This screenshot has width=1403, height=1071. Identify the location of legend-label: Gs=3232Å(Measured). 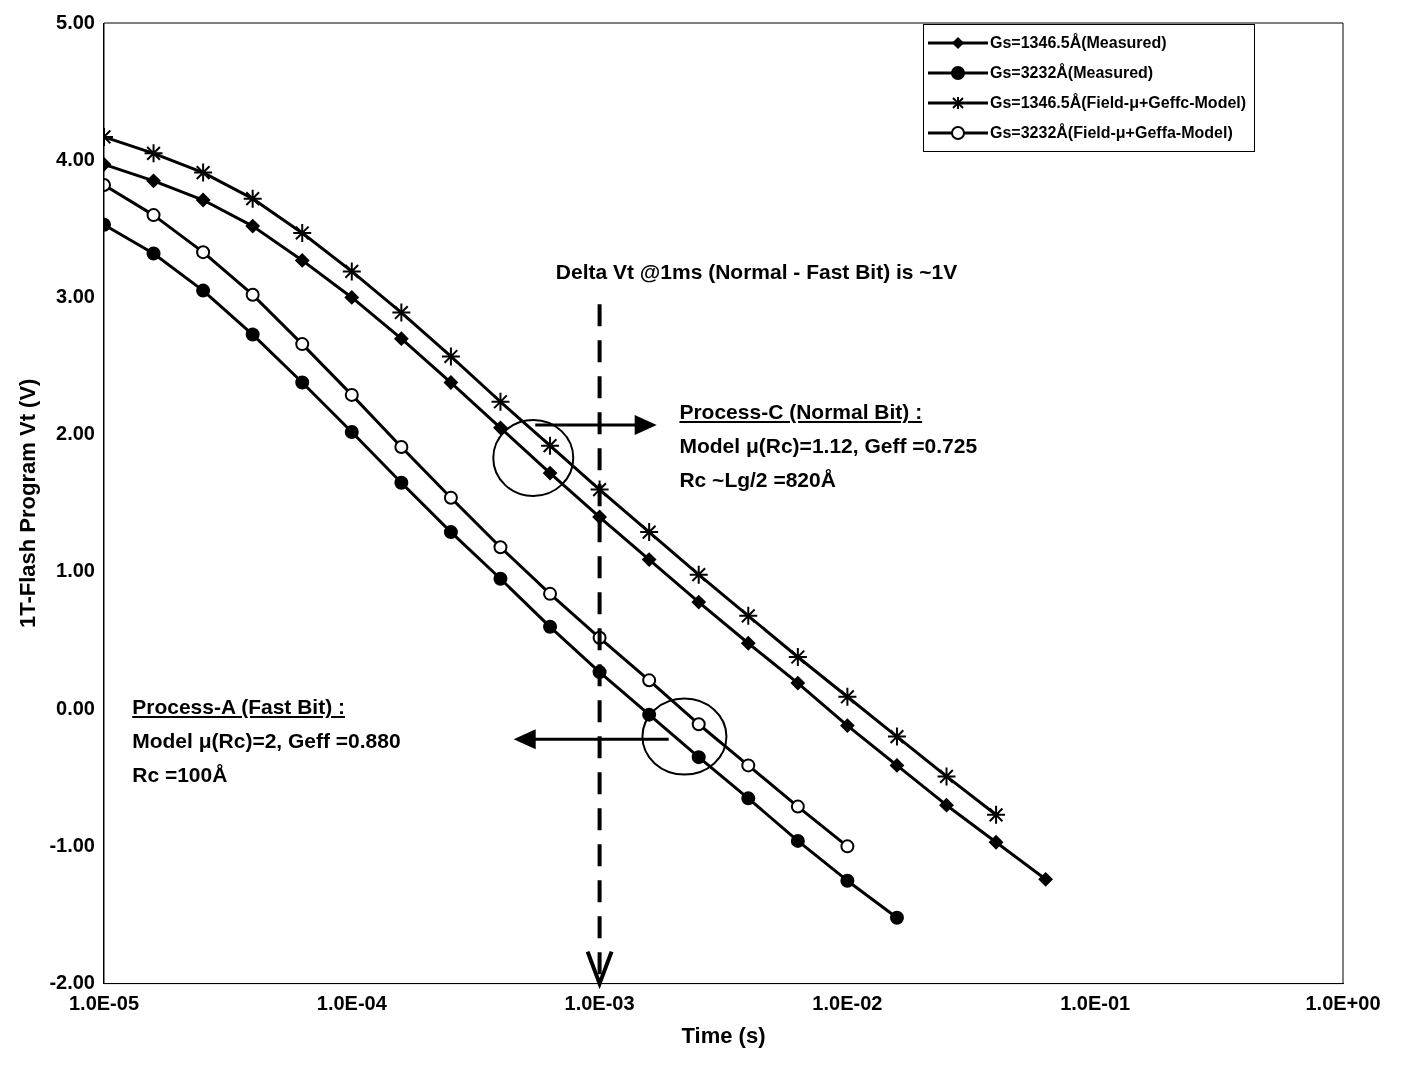
(1072, 73).